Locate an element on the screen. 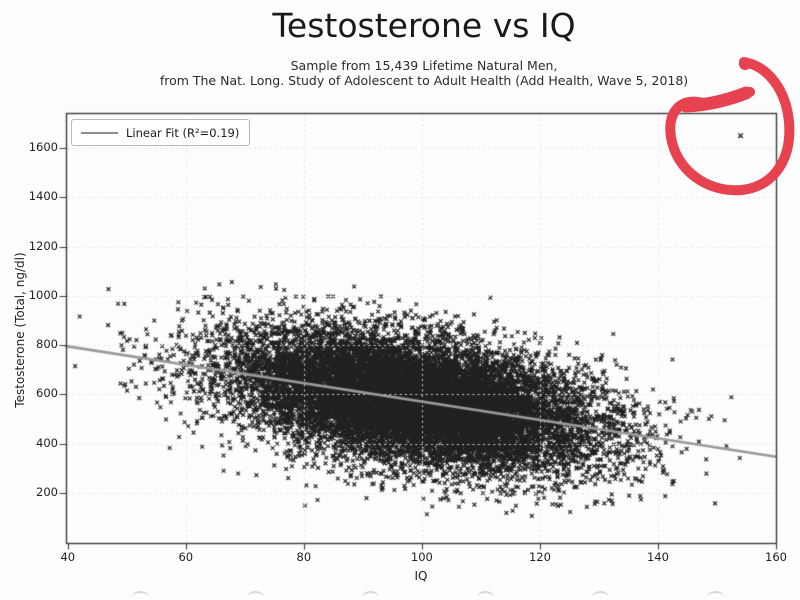 Image resolution: width=800 pixels, height=600 pixels. legend-box: Linear Fit (R²=0.19) is located at coordinates (161, 132).